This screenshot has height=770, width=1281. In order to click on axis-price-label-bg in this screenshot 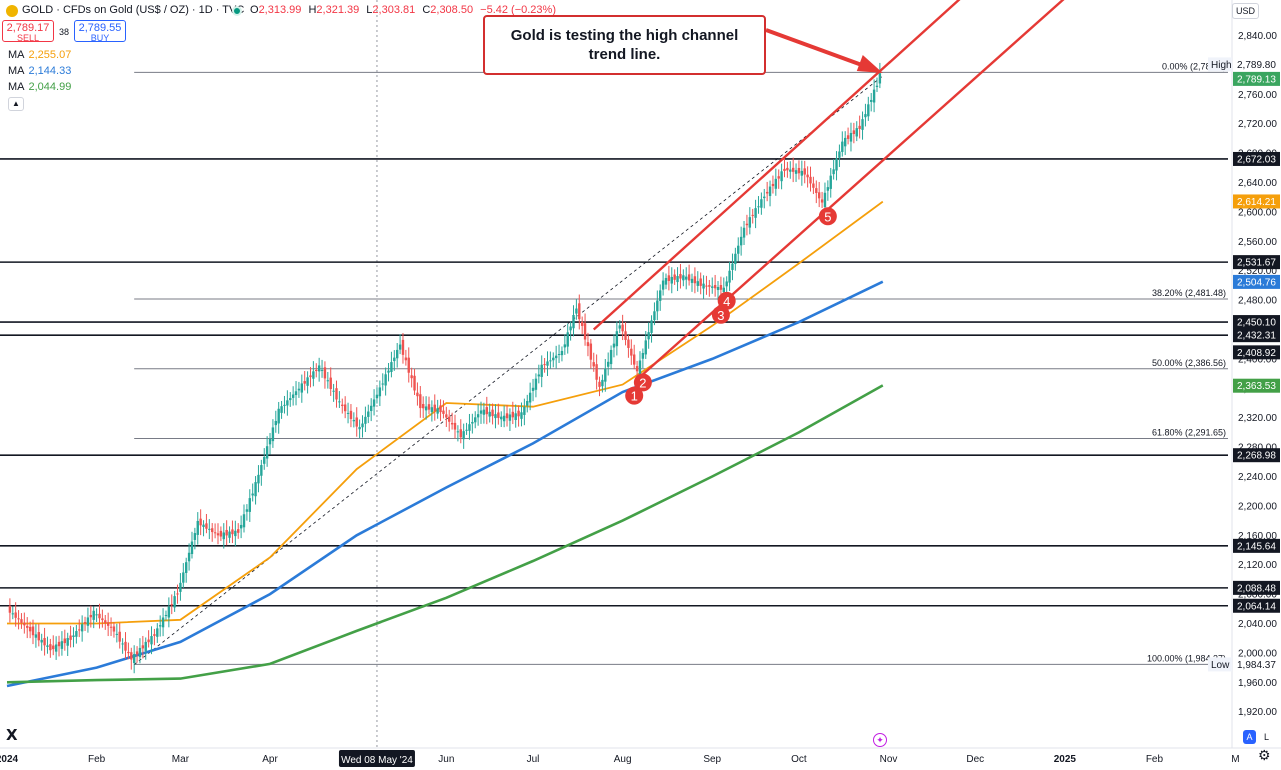, I will do `click(1256, 352)`.